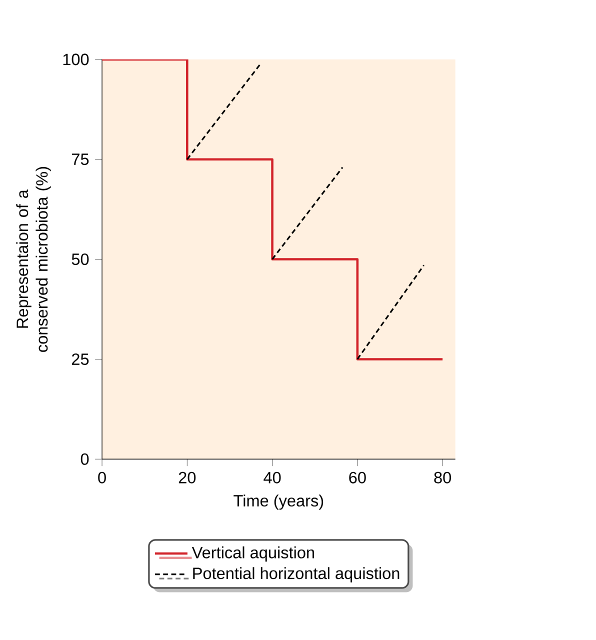 Image resolution: width=596 pixels, height=640 pixels. Describe the element at coordinates (272, 478) in the screenshot. I see `x-tick-label: 40` at that location.